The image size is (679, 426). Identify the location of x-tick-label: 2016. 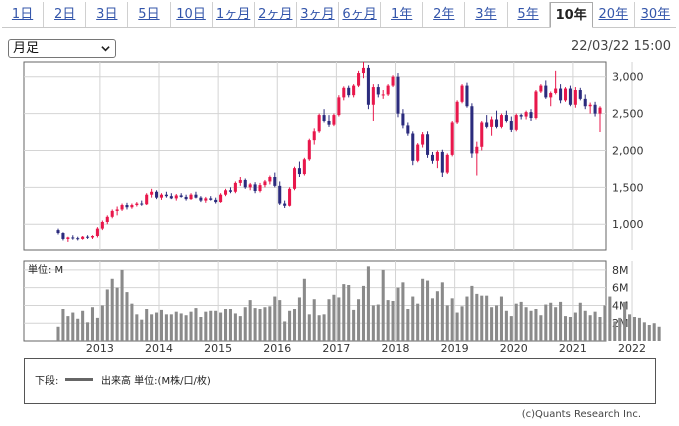
(277, 348).